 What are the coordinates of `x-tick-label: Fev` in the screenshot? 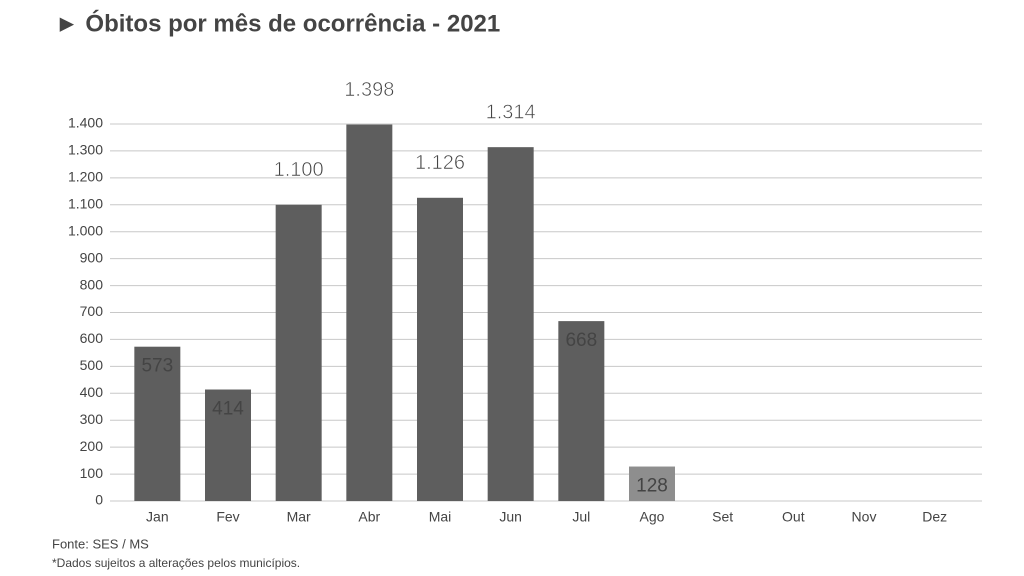 It's located at (227, 517).